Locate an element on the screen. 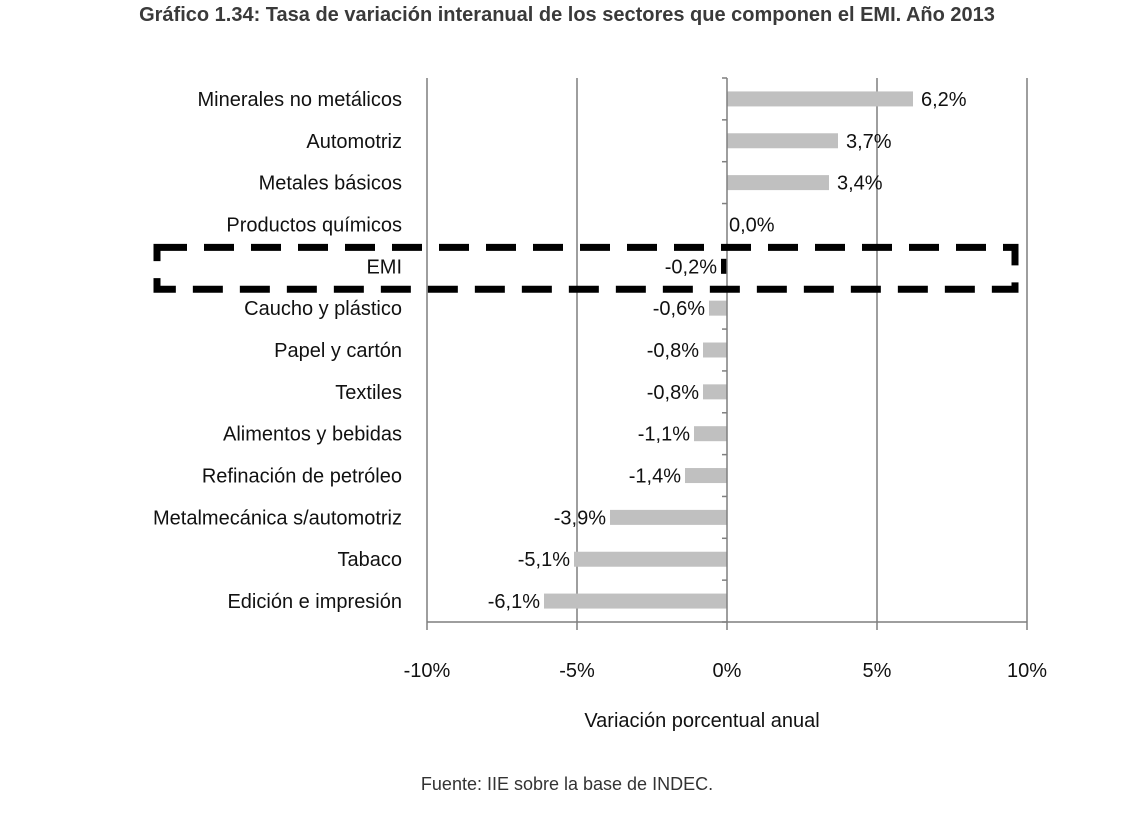 The width and height of the screenshot is (1134, 820). category-label: Metales básicos is located at coordinates (330, 184).